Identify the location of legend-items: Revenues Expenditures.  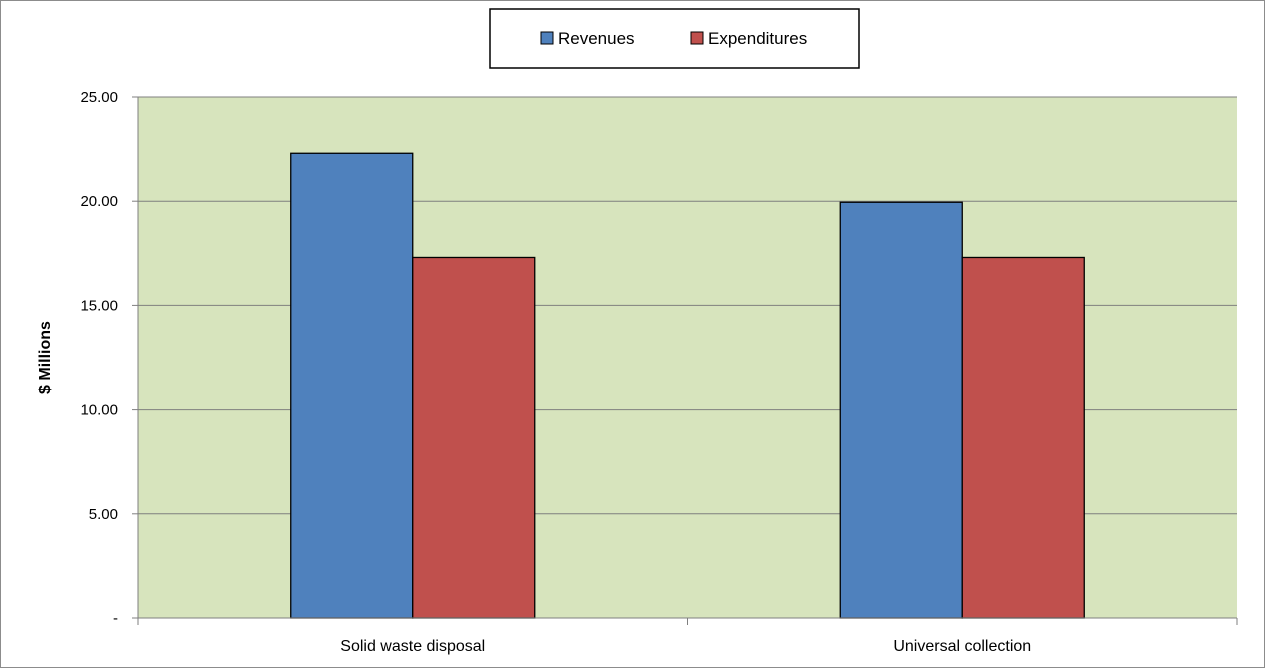
(673, 38).